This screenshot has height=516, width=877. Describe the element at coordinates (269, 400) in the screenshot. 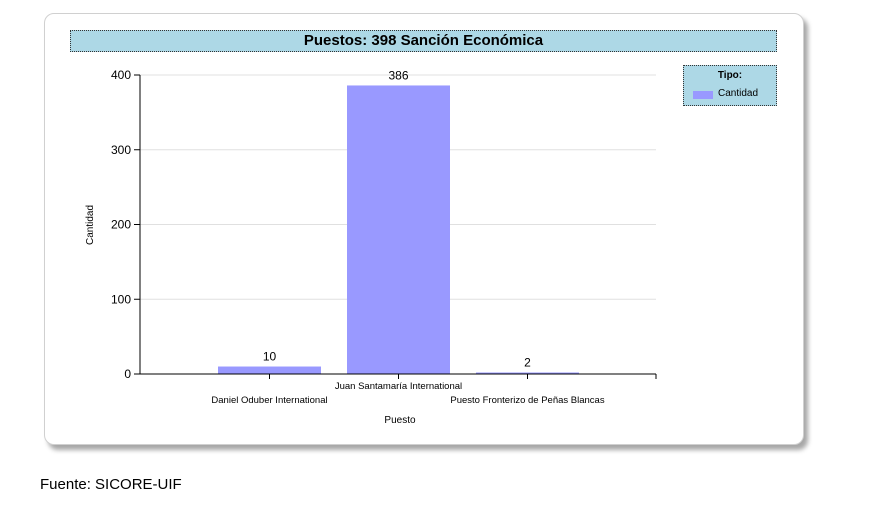

I see `x-tick-label: Daniel Oduber International` at that location.